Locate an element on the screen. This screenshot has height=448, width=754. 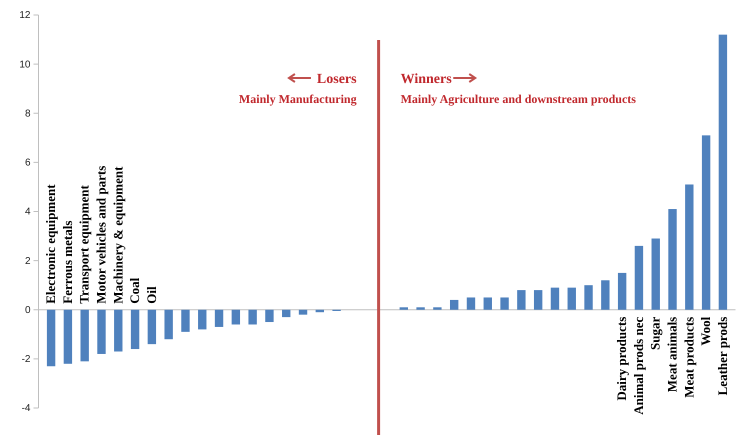
x-tick-label: Wool is located at coordinates (706, 331).